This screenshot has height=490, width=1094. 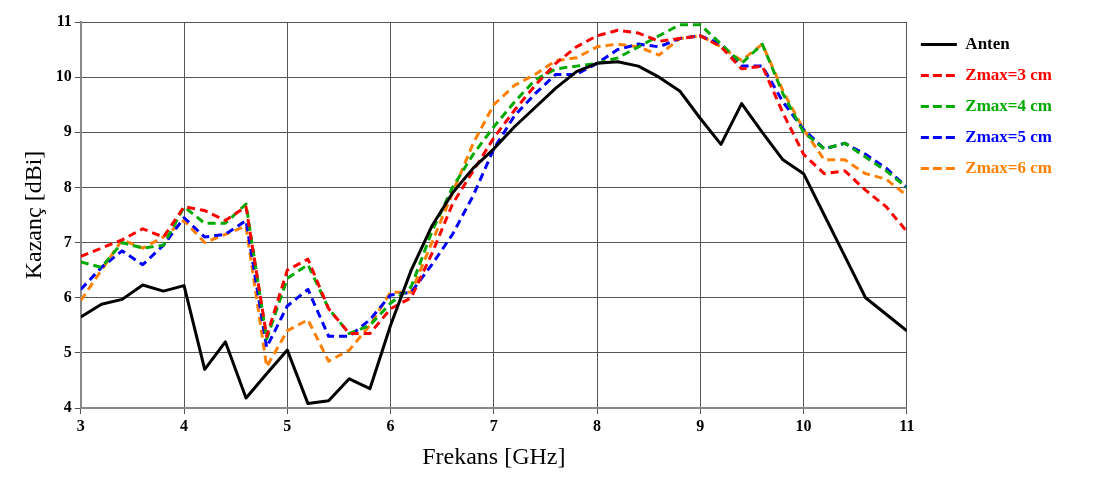 What do you see at coordinates (988, 43) in the screenshot?
I see `legend-label: Anten` at bounding box center [988, 43].